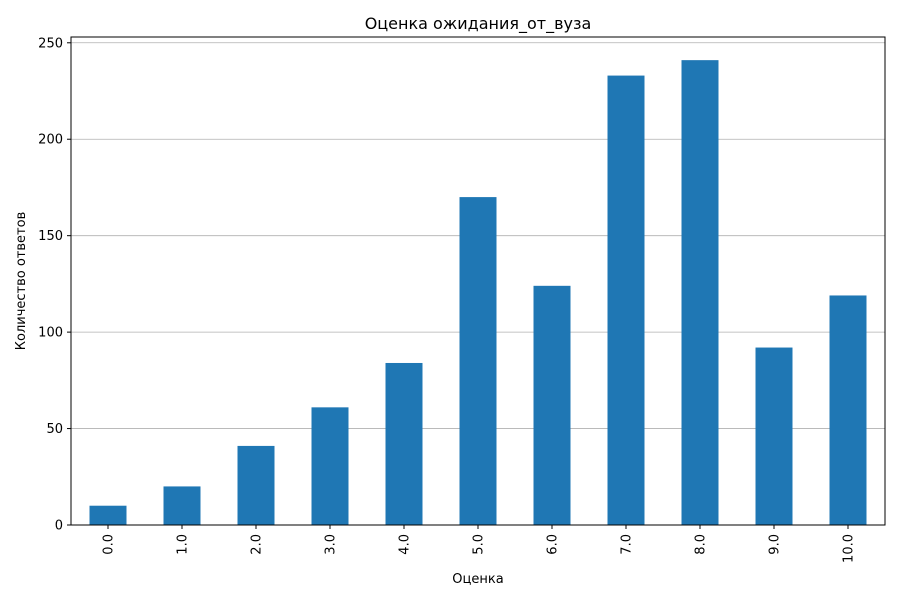 This screenshot has height=600, width=900. I want to click on y-tick-label: 0, so click(59, 526).